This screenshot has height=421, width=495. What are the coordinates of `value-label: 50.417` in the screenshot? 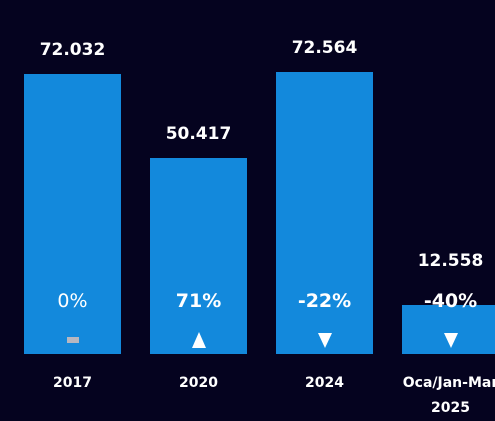 It's located at (198, 134).